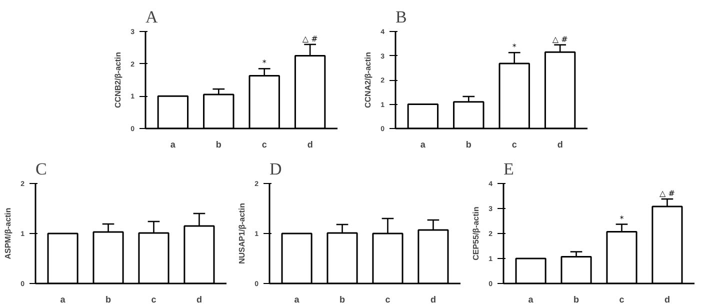 This screenshot has width=702, height=307. What do you see at coordinates (242, 233) in the screenshot?
I see `y-axis-title: NUSAP1/β-actin` at bounding box center [242, 233].